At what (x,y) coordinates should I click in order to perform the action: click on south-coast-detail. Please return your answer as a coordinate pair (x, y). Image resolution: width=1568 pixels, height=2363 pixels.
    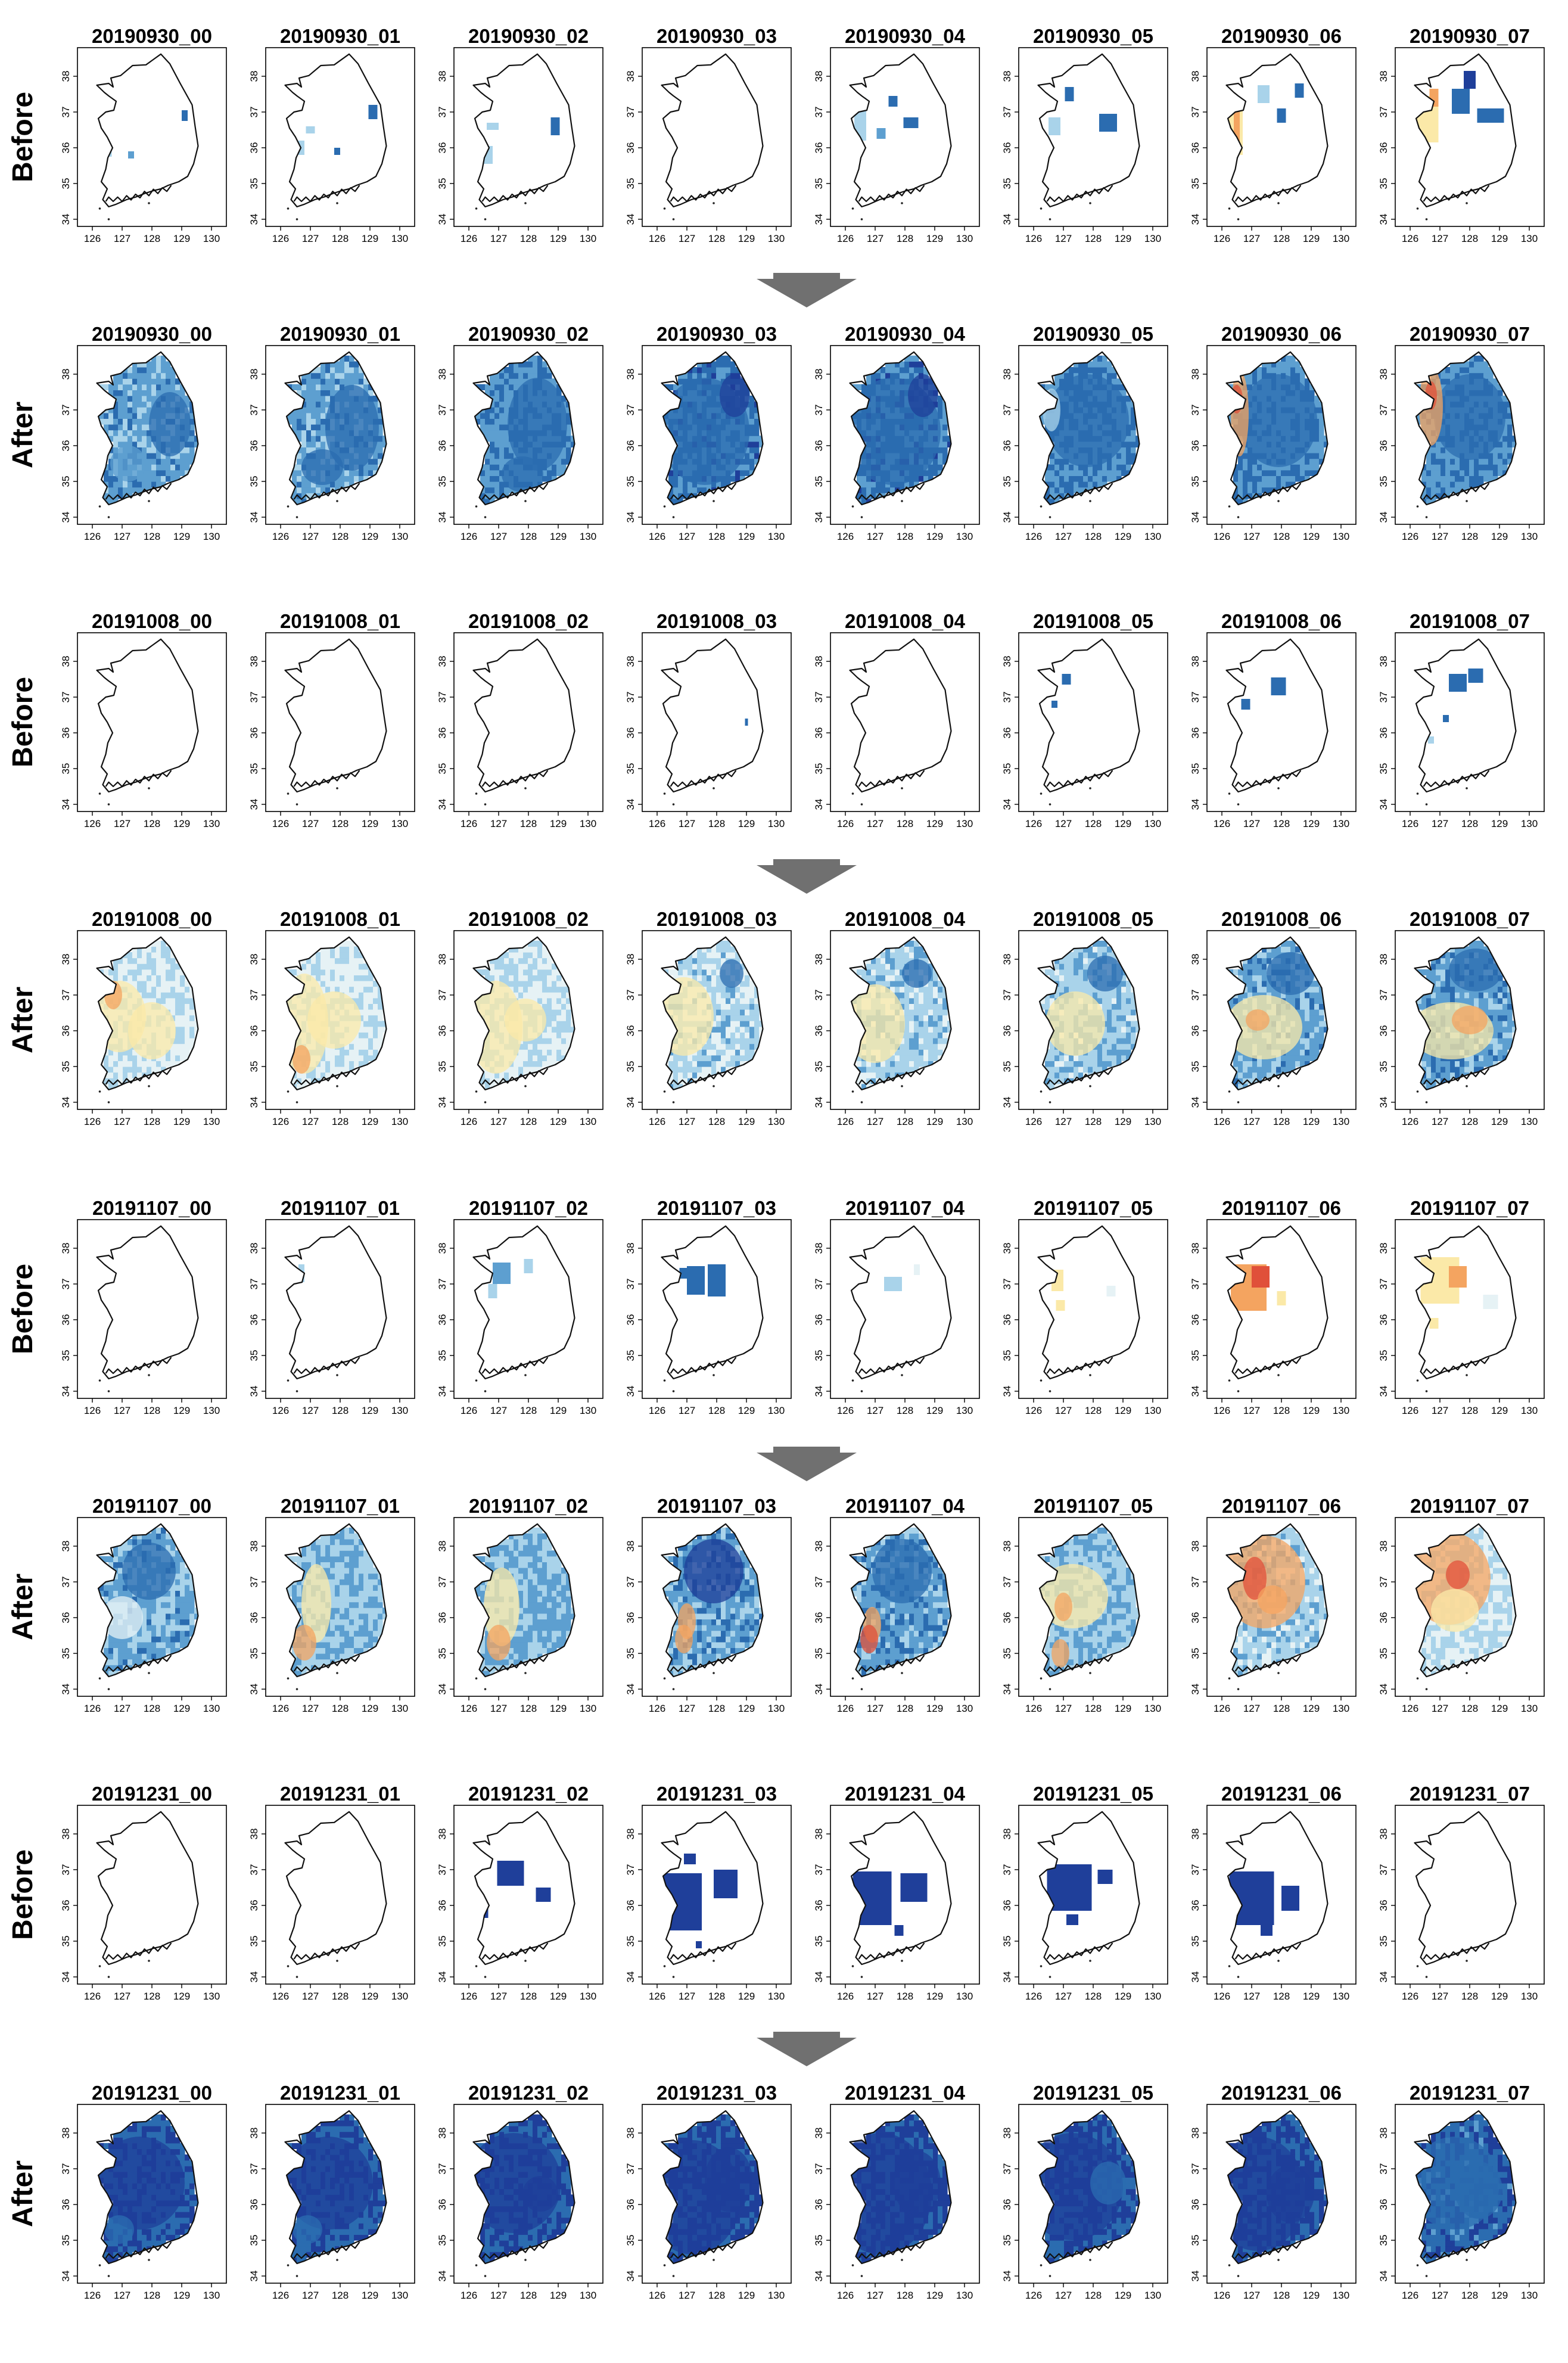
    Looking at the image, I should click on (138, 194).